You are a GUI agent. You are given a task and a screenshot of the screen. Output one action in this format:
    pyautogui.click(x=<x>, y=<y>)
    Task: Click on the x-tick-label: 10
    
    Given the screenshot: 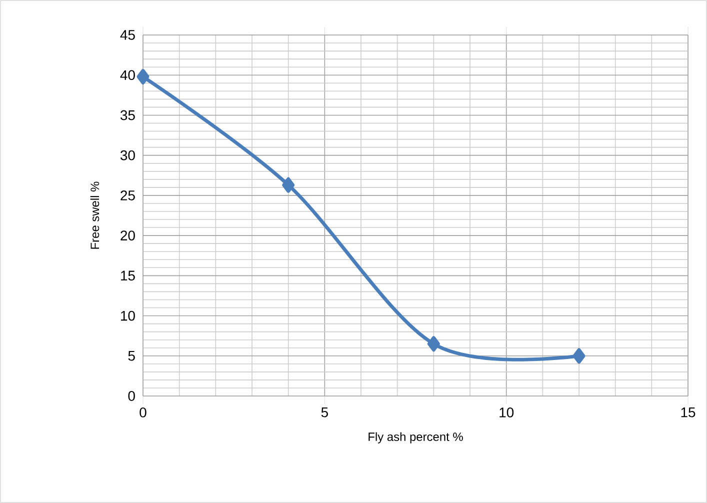 What is the action you would take?
    pyautogui.click(x=507, y=413)
    